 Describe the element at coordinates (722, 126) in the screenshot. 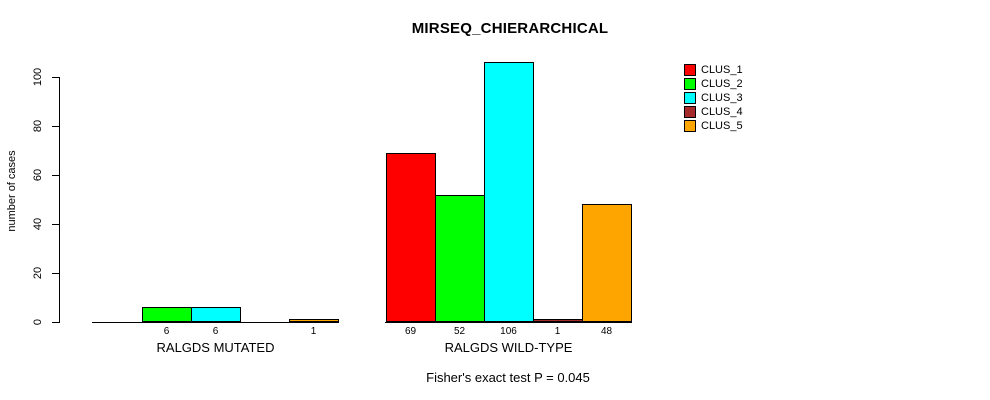

I see `legend-label: CLUS_5` at that location.